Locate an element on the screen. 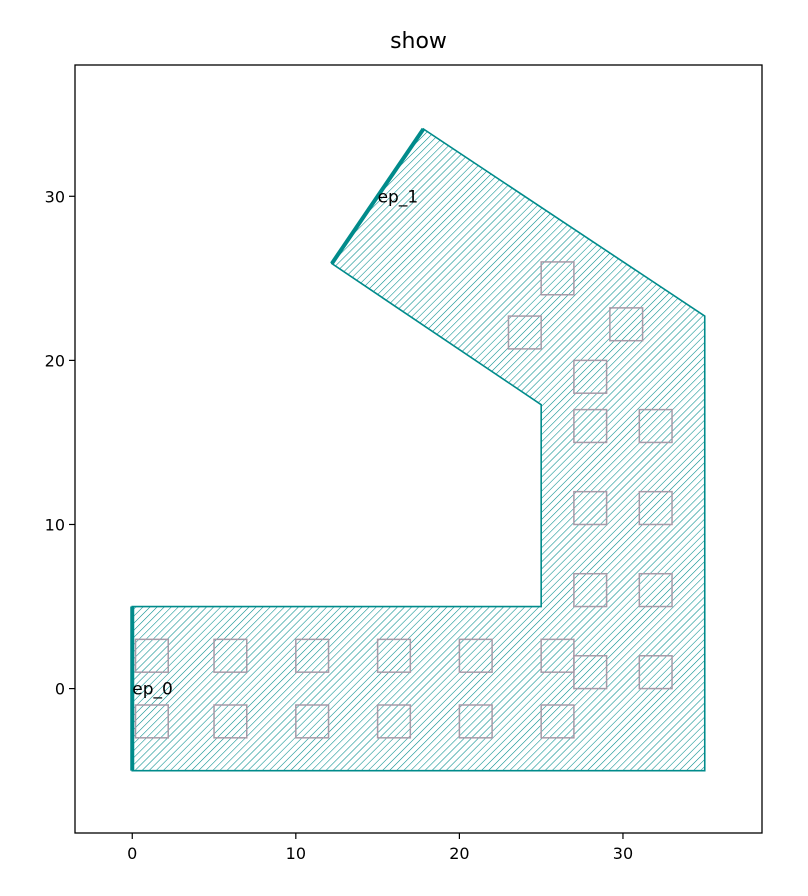 The width and height of the screenshot is (808, 896). y-axis: 0 10 20 30 is located at coordinates (60, 443).